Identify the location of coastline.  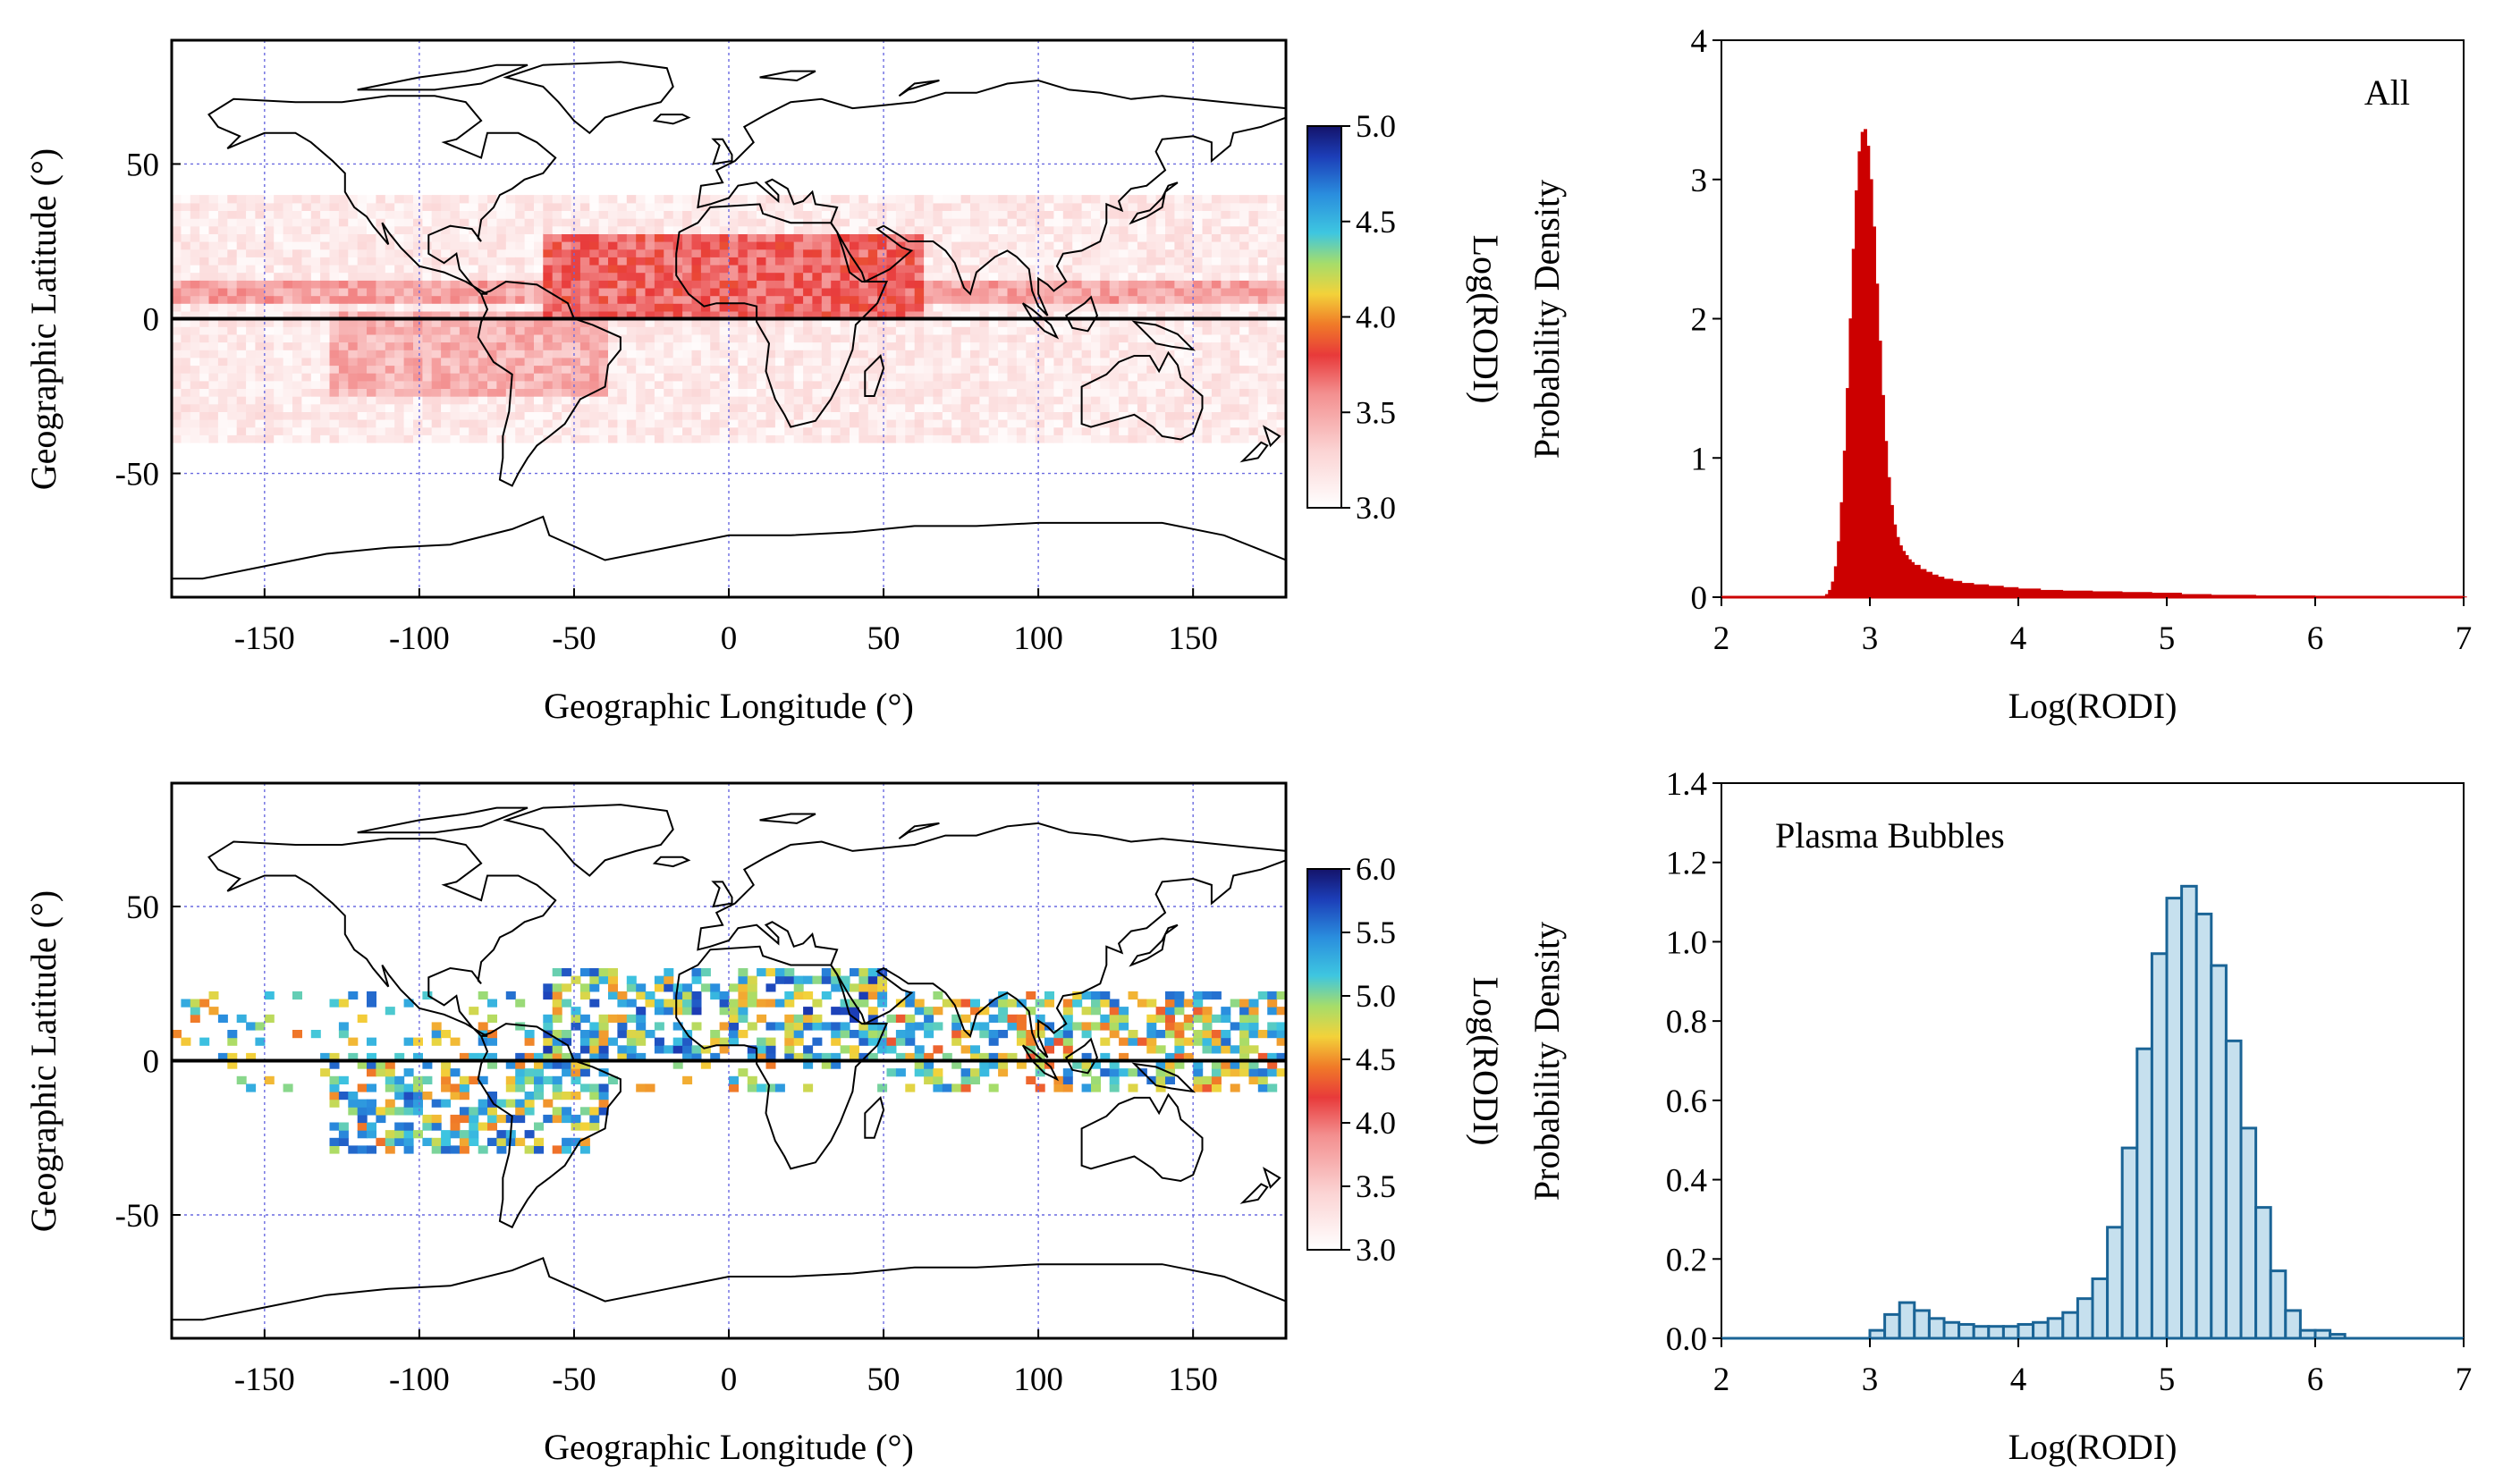
(1142, 395).